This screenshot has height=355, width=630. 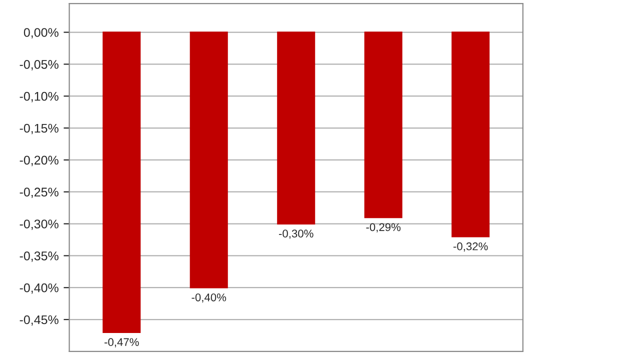 I want to click on data-label: -0,30%, so click(x=296, y=234).